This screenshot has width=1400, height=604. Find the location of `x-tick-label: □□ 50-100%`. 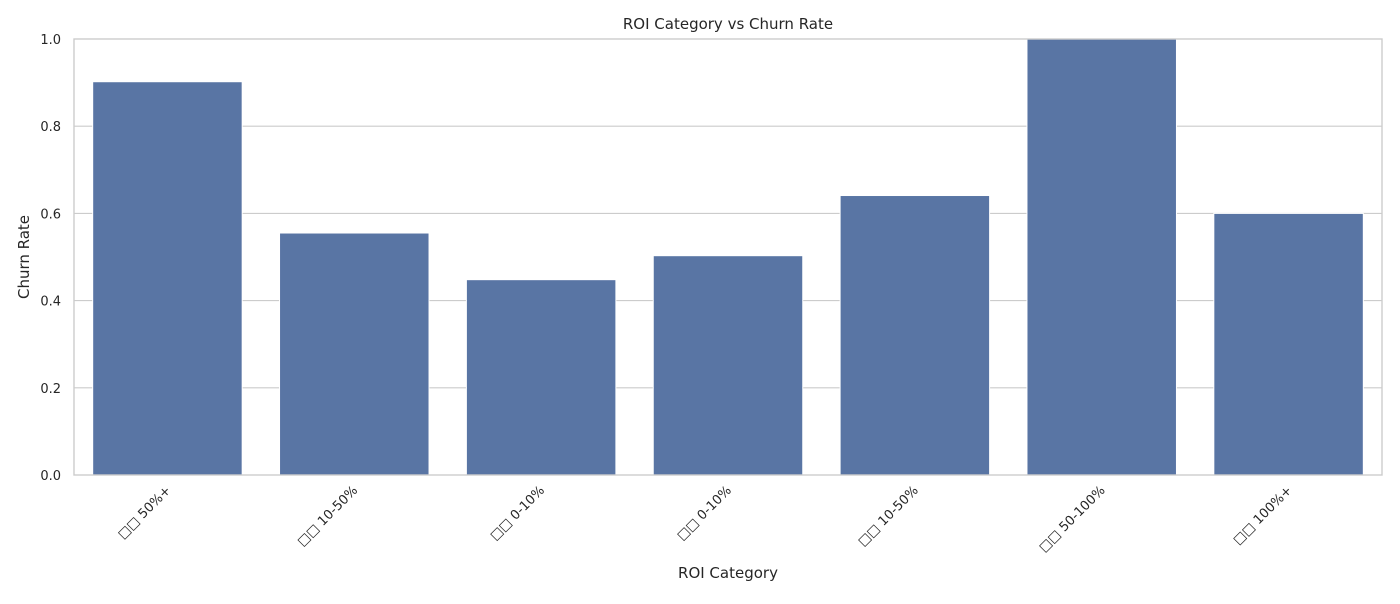

x-tick-label: □□ 50-100% is located at coordinates (1072, 519).